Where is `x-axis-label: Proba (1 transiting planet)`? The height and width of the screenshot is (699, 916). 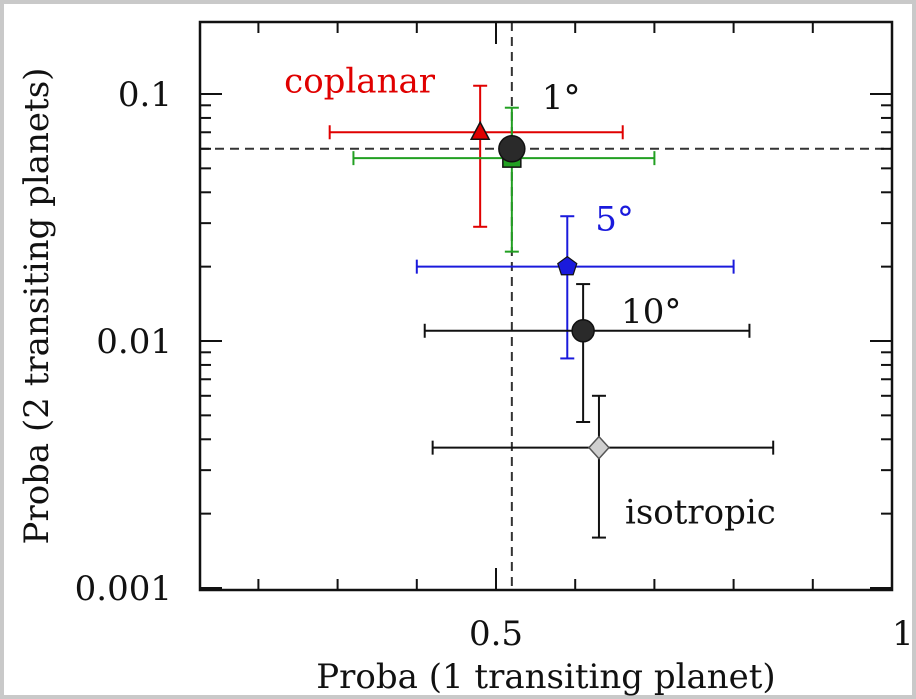
x-axis-label: Proba (1 transiting planet) is located at coordinates (545, 677).